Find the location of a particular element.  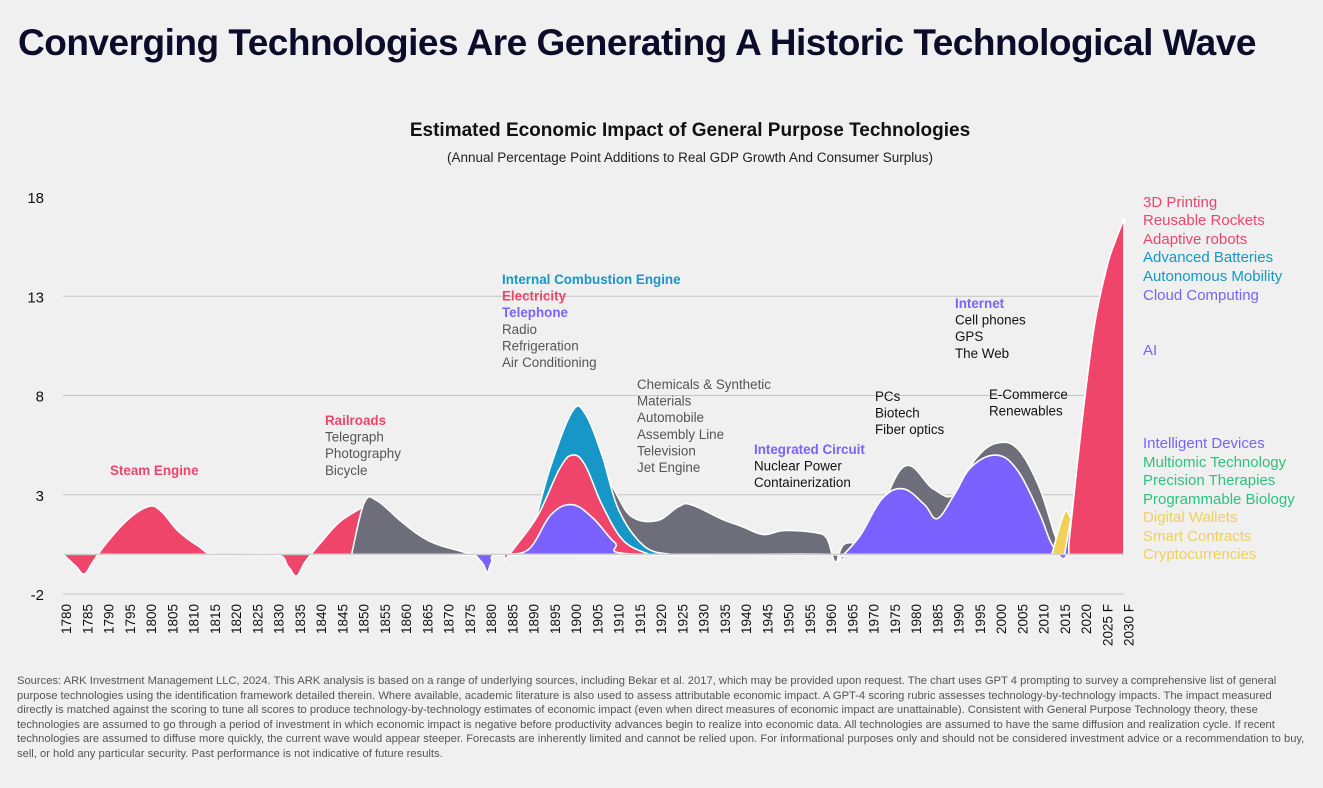

x-tick-label: 1805 is located at coordinates (172, 619).